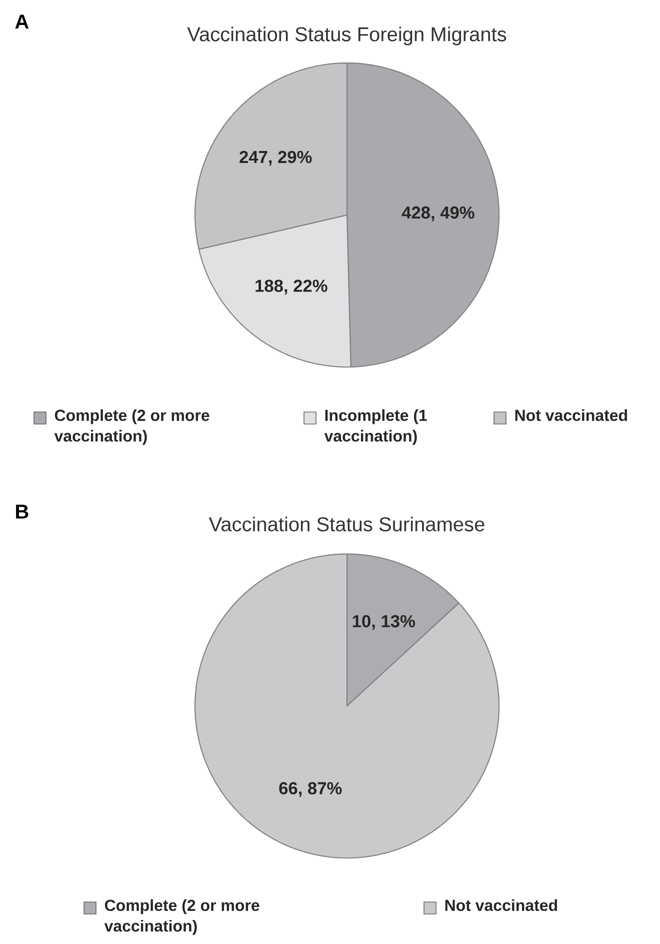 This screenshot has height=944, width=660. Describe the element at coordinates (22, 511) in the screenshot. I see `text: B` at that location.